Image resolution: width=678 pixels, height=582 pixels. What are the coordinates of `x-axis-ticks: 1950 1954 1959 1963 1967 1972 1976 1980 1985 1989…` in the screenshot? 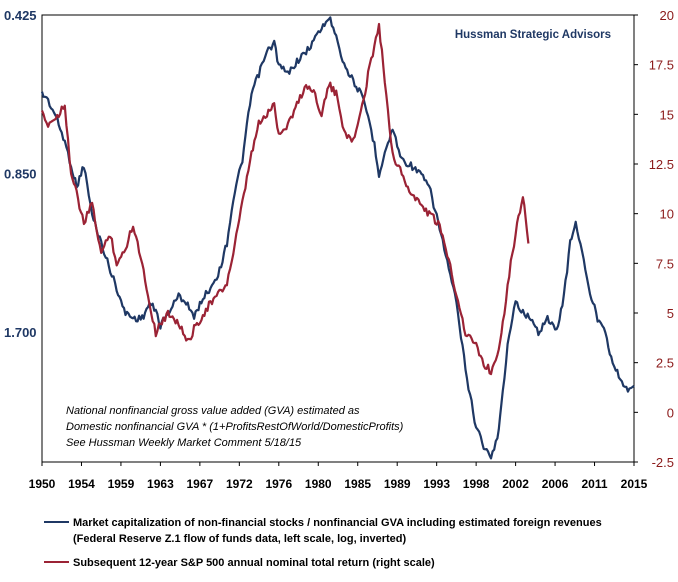 It's located at (338, 476).